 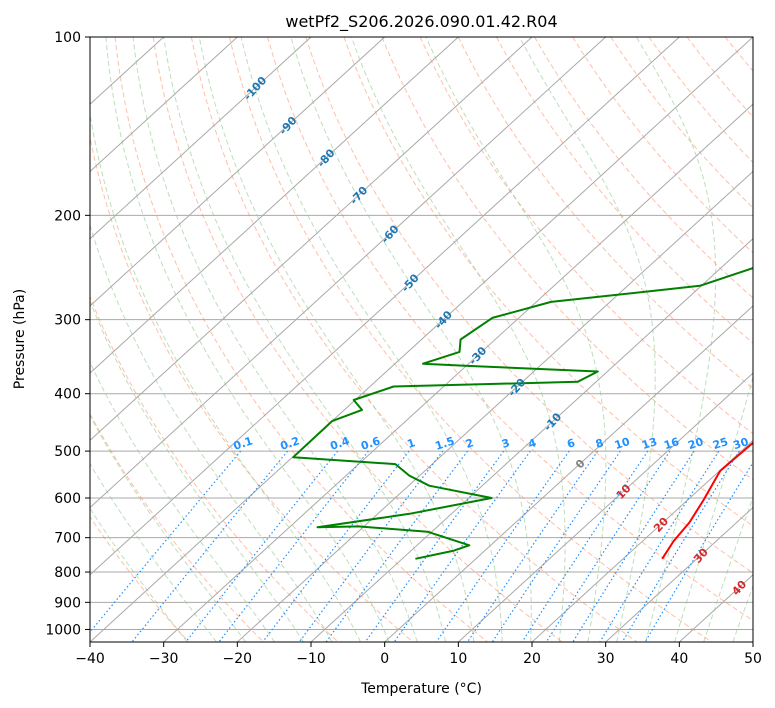 What do you see at coordinates (421, 22) in the screenshot?
I see `chart-title: wetPf2_S206.2026.090.01.42.R04` at bounding box center [421, 22].